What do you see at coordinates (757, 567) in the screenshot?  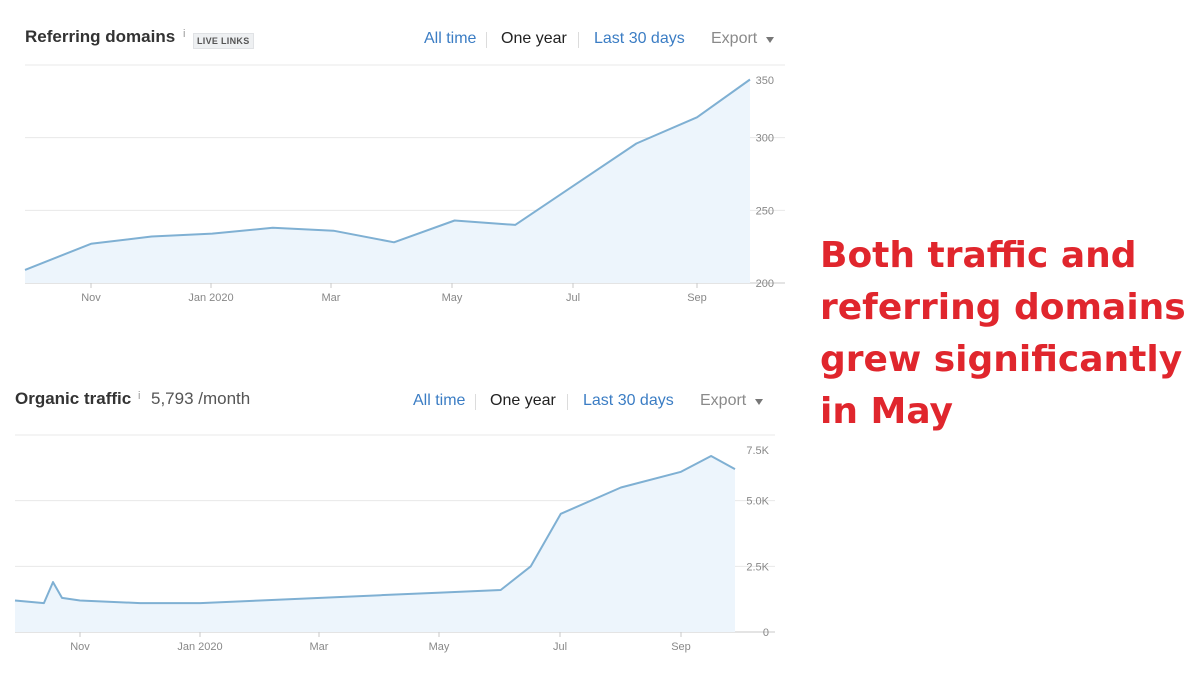 I see `y-tick-label: 2.5K` at bounding box center [757, 567].